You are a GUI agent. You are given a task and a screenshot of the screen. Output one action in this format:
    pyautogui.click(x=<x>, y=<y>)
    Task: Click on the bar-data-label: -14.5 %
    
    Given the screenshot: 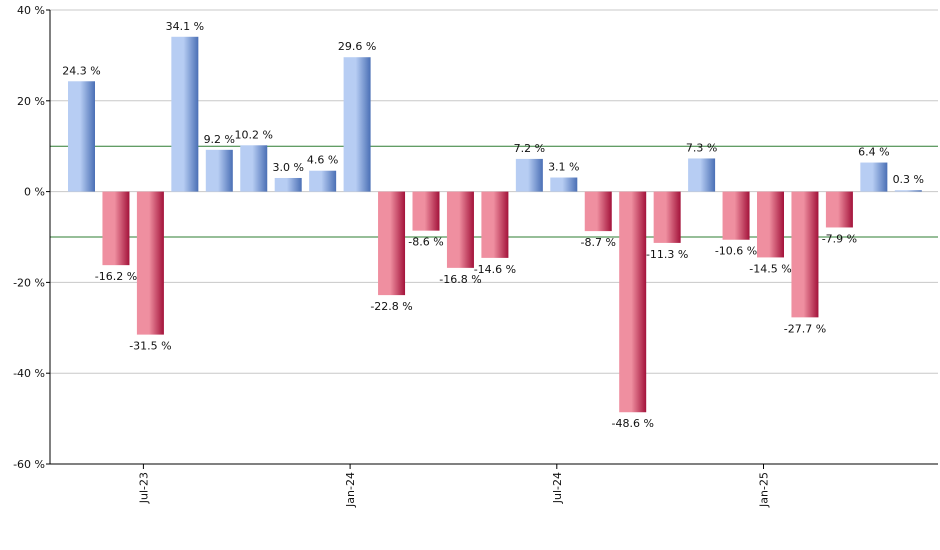 What is the action you would take?
    pyautogui.click(x=770, y=268)
    